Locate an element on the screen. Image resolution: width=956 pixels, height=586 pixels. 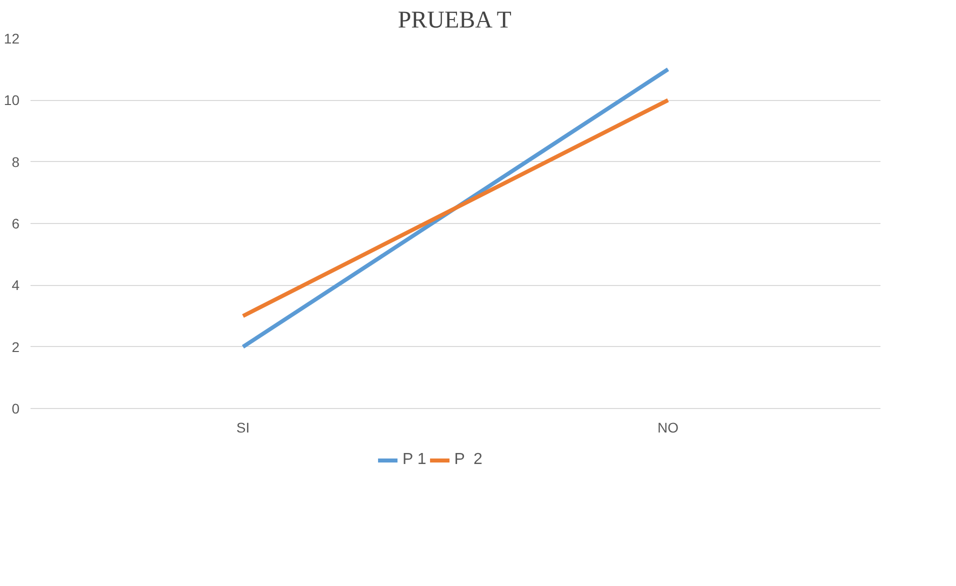
y-tick-label: 0 is located at coordinates (16, 408).